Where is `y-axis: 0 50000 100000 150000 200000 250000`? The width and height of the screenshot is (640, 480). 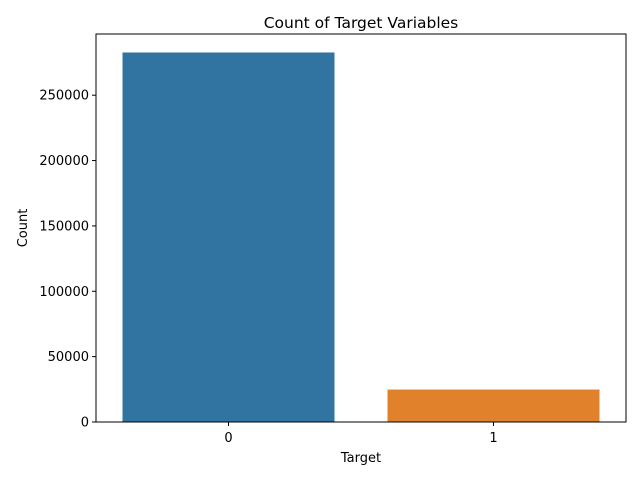 y-axis: 0 50000 100000 150000 200000 250000 is located at coordinates (67, 260).